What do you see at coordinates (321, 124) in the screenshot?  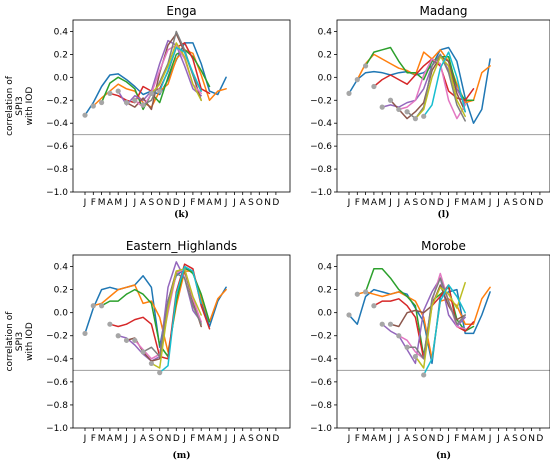 I see `y-tick-label: −0.4` at bounding box center [321, 124].